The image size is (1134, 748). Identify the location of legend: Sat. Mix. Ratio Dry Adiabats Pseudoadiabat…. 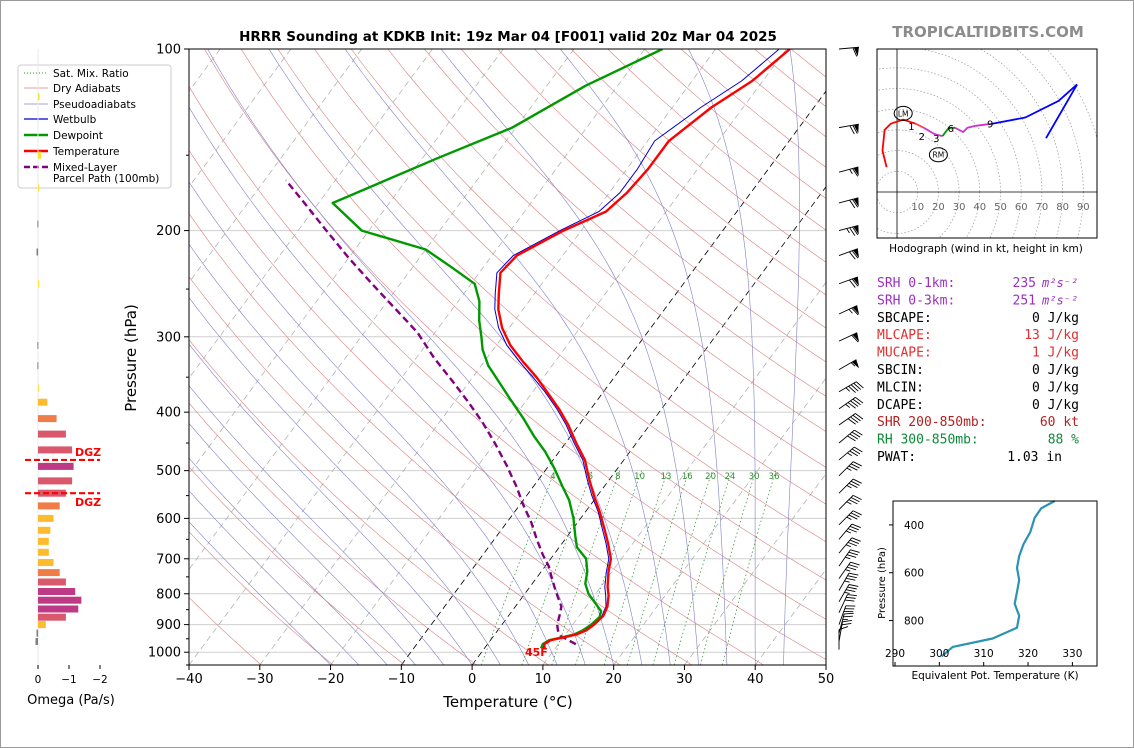
(94, 126).